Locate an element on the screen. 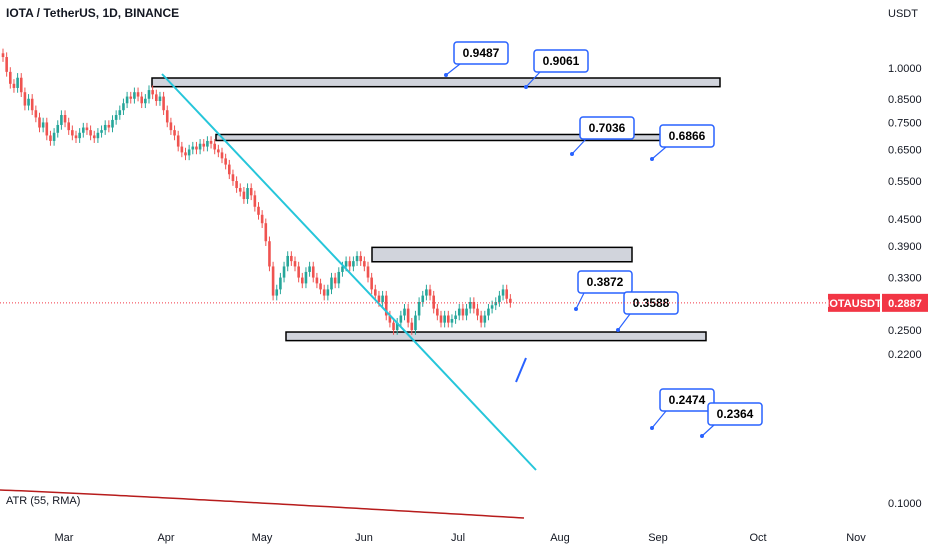  atr-layer is located at coordinates (262, 504).